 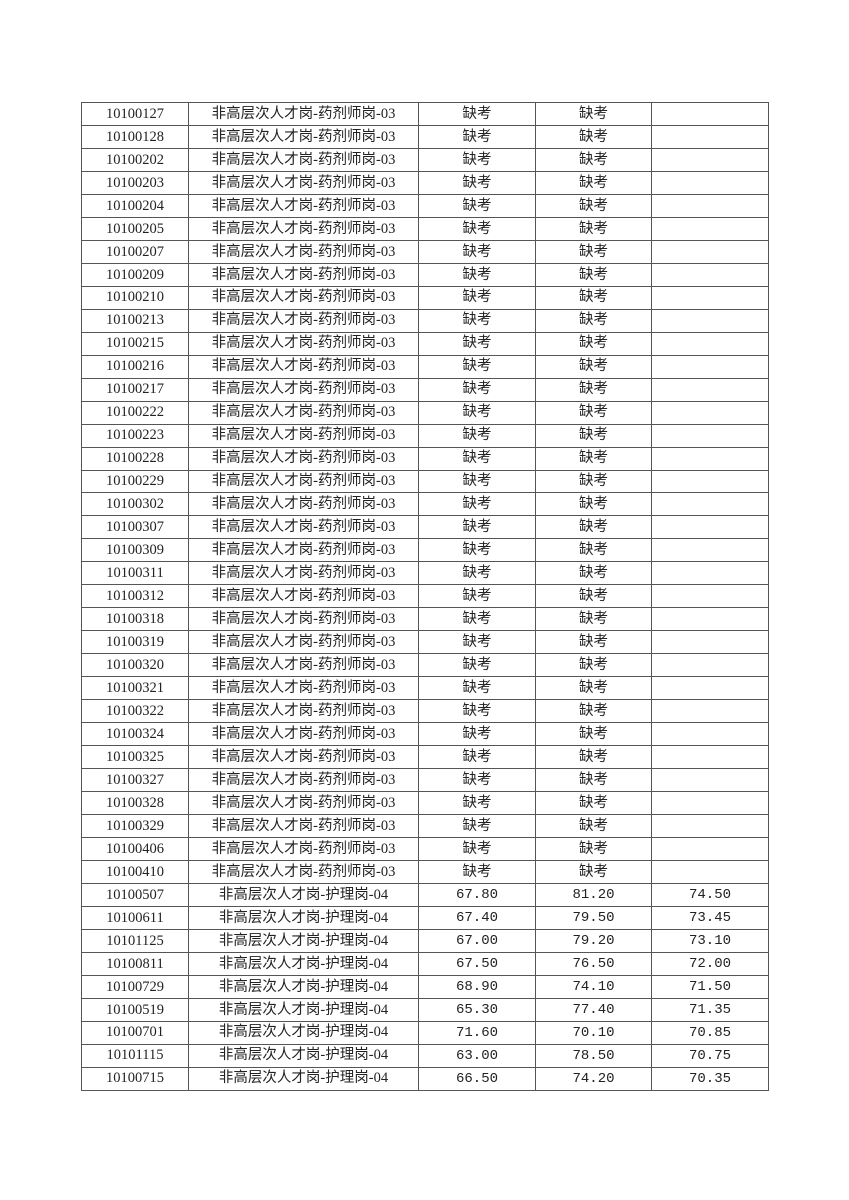 What do you see at coordinates (135, 642) in the screenshot?
I see `candidate-id-cell: 10100319` at bounding box center [135, 642].